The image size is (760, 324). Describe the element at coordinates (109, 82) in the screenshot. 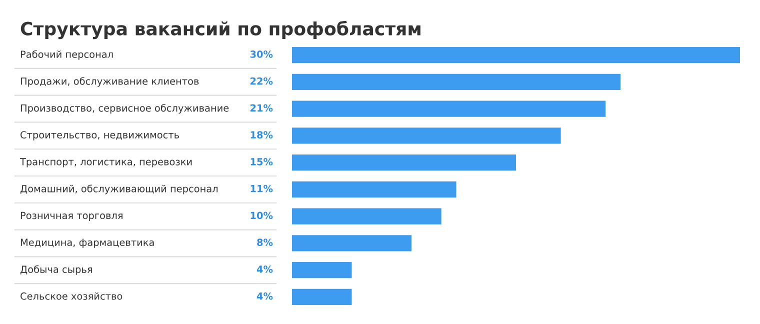

I see `y-tick-label: Продажи, обслуживание клиентов` at that location.